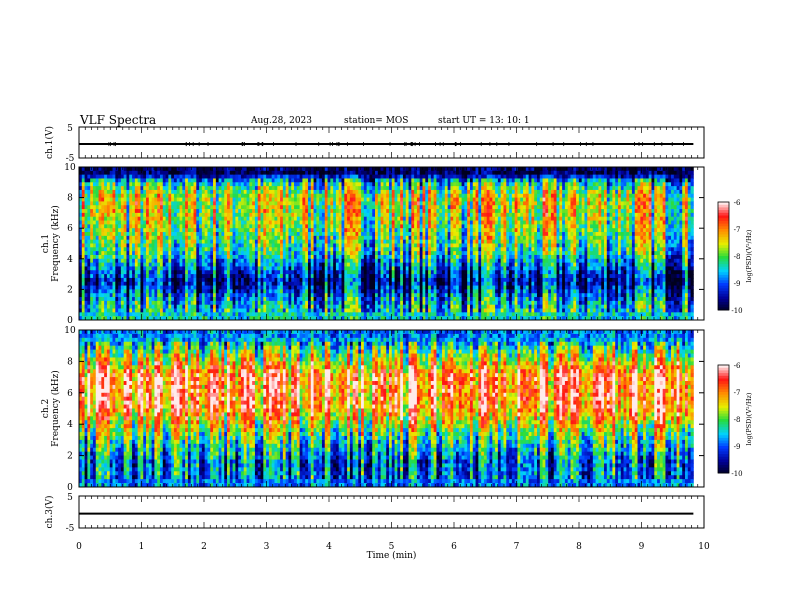 This screenshot has height=612, width=792. What do you see at coordinates (46, 243) in the screenshot?
I see `ch1-channel-label: ch.1` at bounding box center [46, 243].